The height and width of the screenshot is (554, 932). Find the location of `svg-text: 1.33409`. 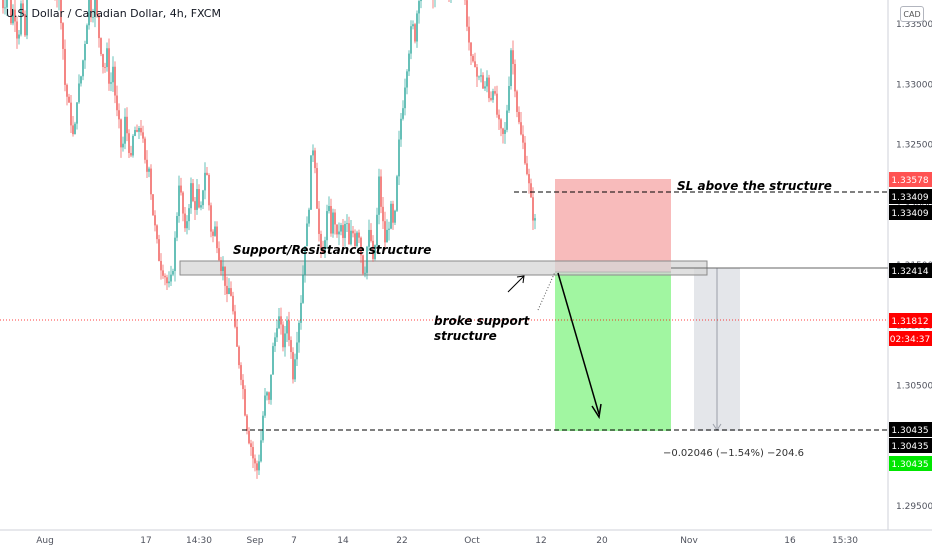

svg-text: 1.33409 is located at coordinates (909, 198).